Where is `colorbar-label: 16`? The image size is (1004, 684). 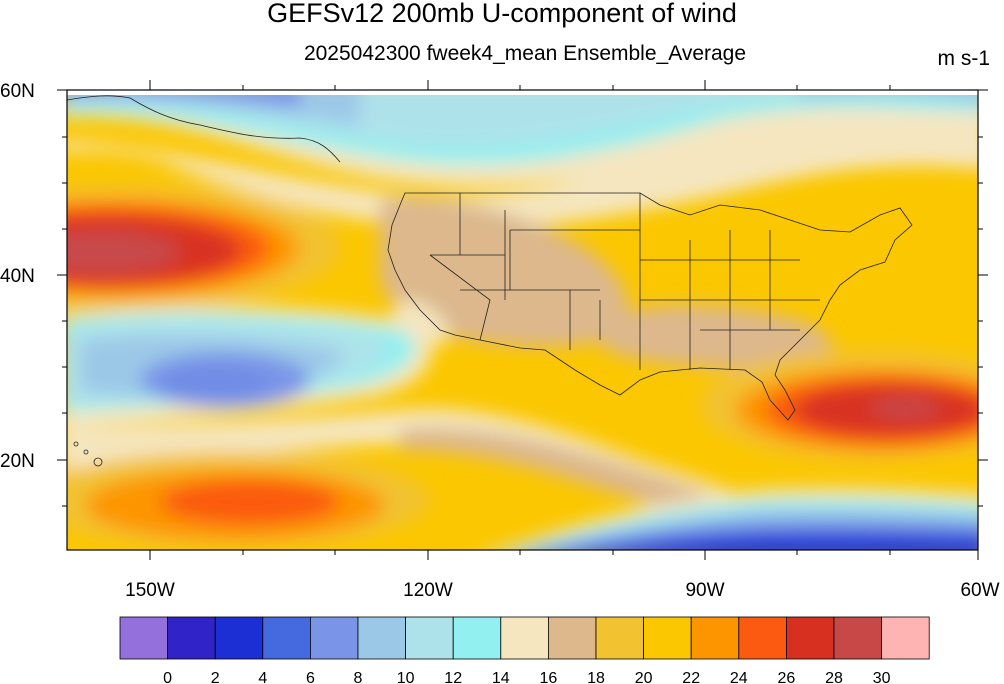 colorbar-label: 16 is located at coordinates (549, 677).